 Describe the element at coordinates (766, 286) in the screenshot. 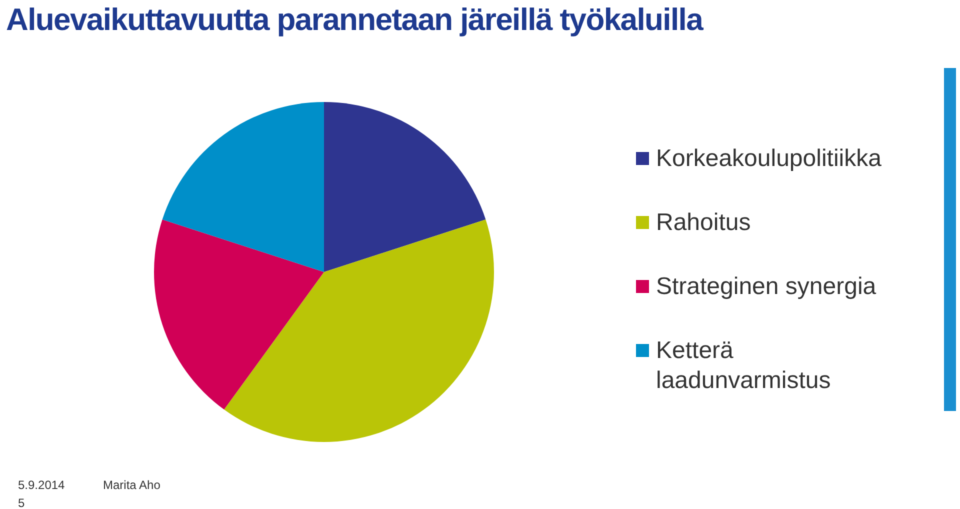

I see `legend-label: Strateginen synergia` at that location.